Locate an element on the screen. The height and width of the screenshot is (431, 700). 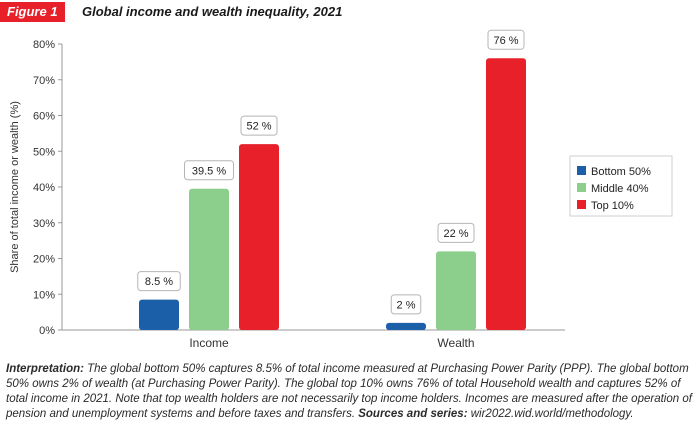
y-tick-label: 40% is located at coordinates (44, 188).